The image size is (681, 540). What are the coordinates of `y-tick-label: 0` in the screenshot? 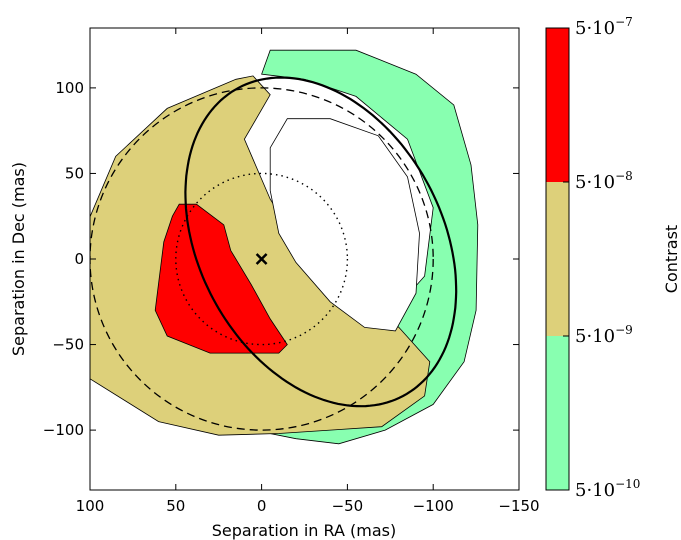 It's located at (79, 259).